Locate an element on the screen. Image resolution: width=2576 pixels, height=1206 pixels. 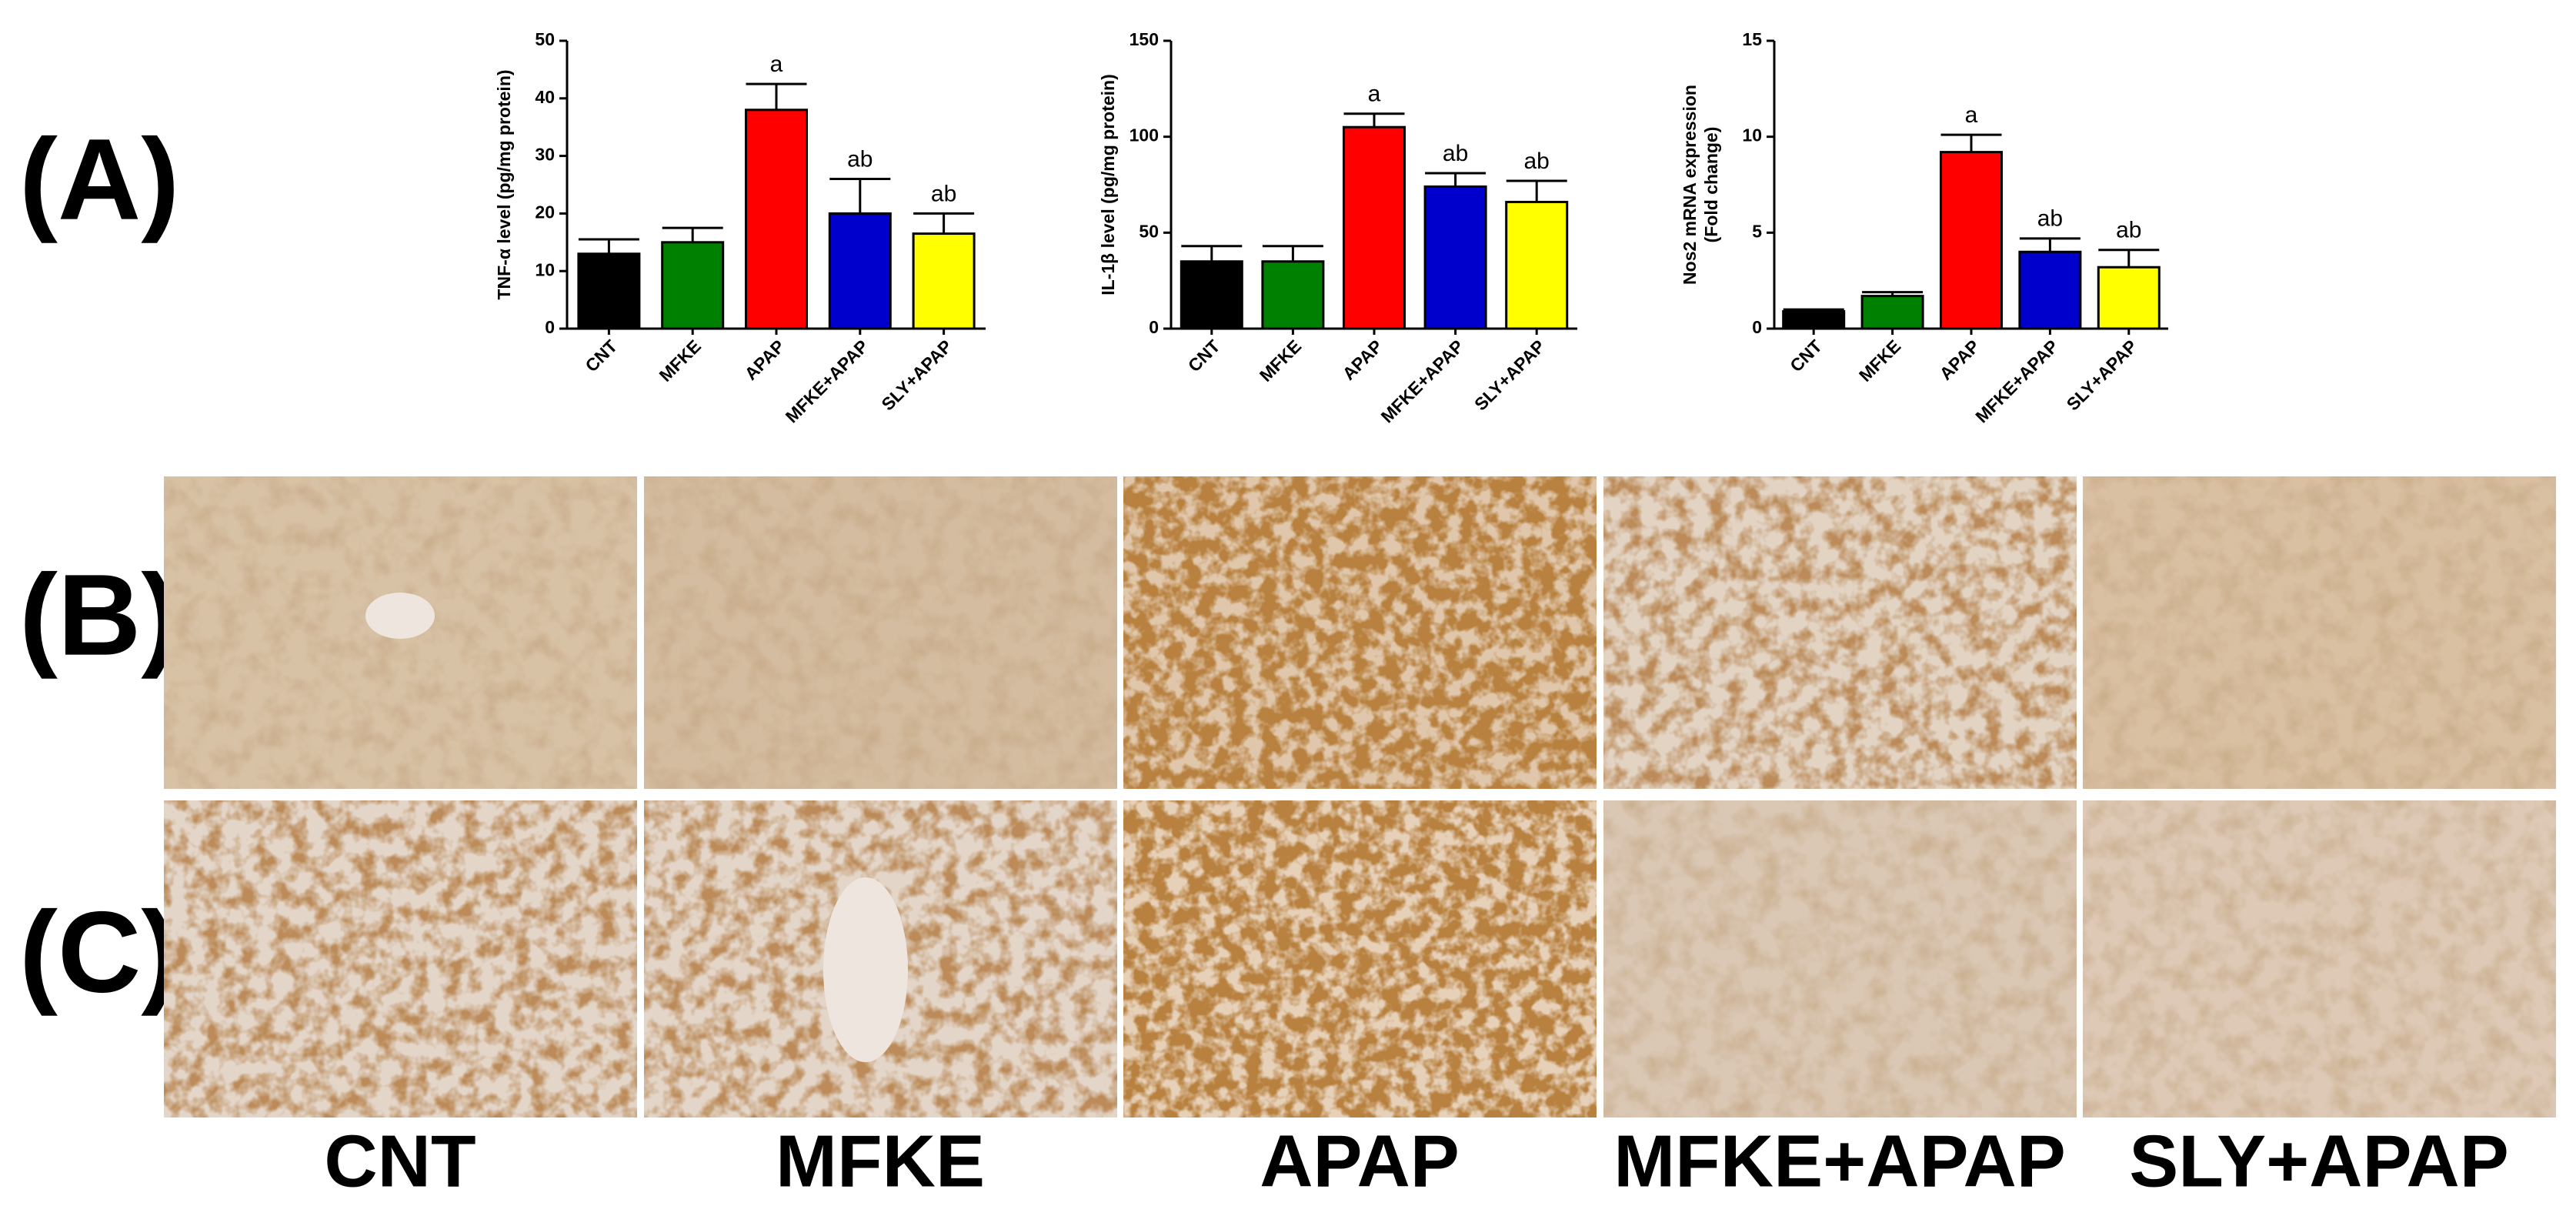
image-caption: MFKE is located at coordinates (880, 1161).